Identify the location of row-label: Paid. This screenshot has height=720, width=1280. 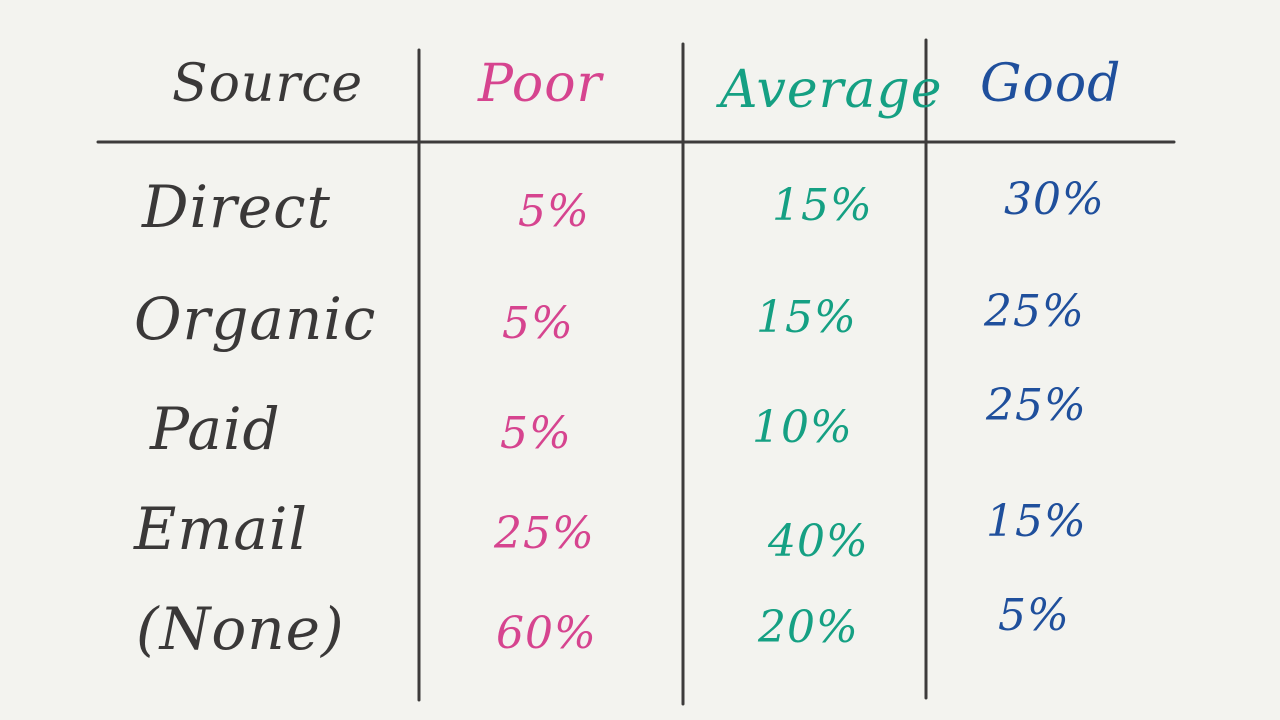
(215, 429).